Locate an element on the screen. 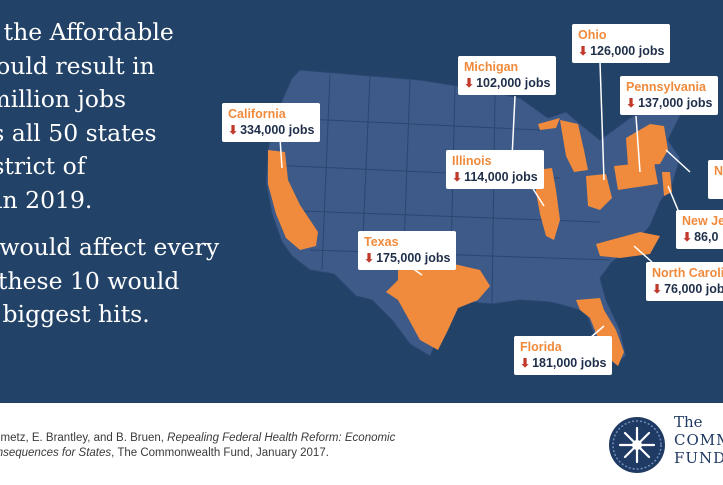  callout-new-jersey: New Je ⬇ 86,0 is located at coordinates (699, 229).